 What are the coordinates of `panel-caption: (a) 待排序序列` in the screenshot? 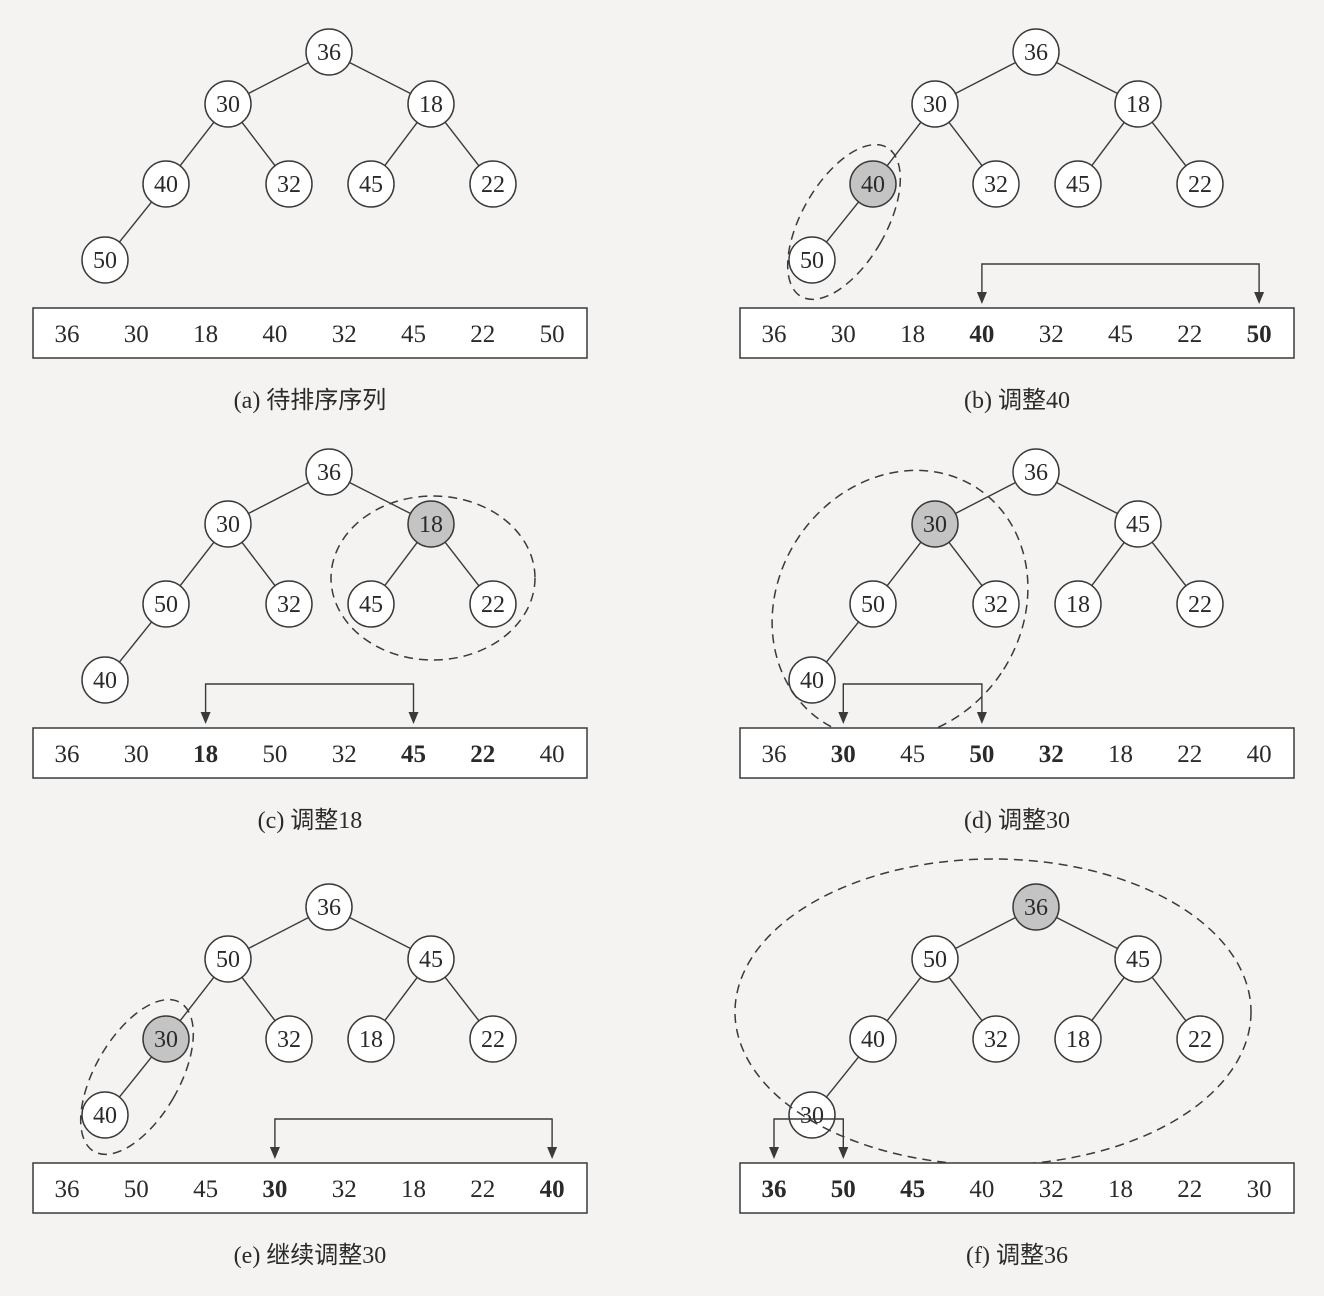 It's located at (310, 400).